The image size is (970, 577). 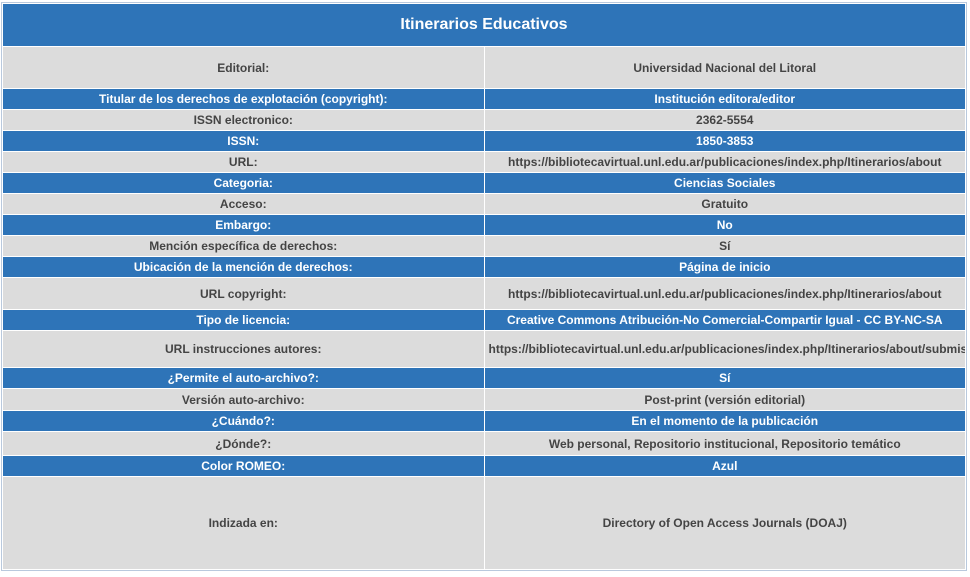 What do you see at coordinates (243, 204) in the screenshot?
I see `row-label: Acceso:` at bounding box center [243, 204].